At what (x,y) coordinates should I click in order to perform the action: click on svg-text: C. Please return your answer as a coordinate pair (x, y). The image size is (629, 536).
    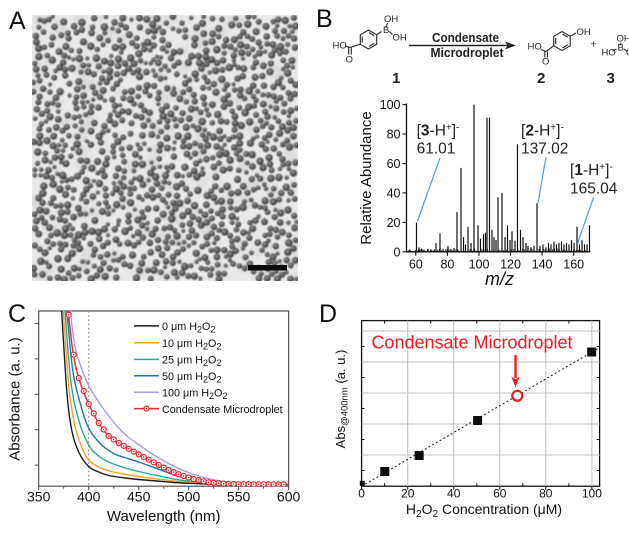
    Looking at the image, I should click on (17, 314).